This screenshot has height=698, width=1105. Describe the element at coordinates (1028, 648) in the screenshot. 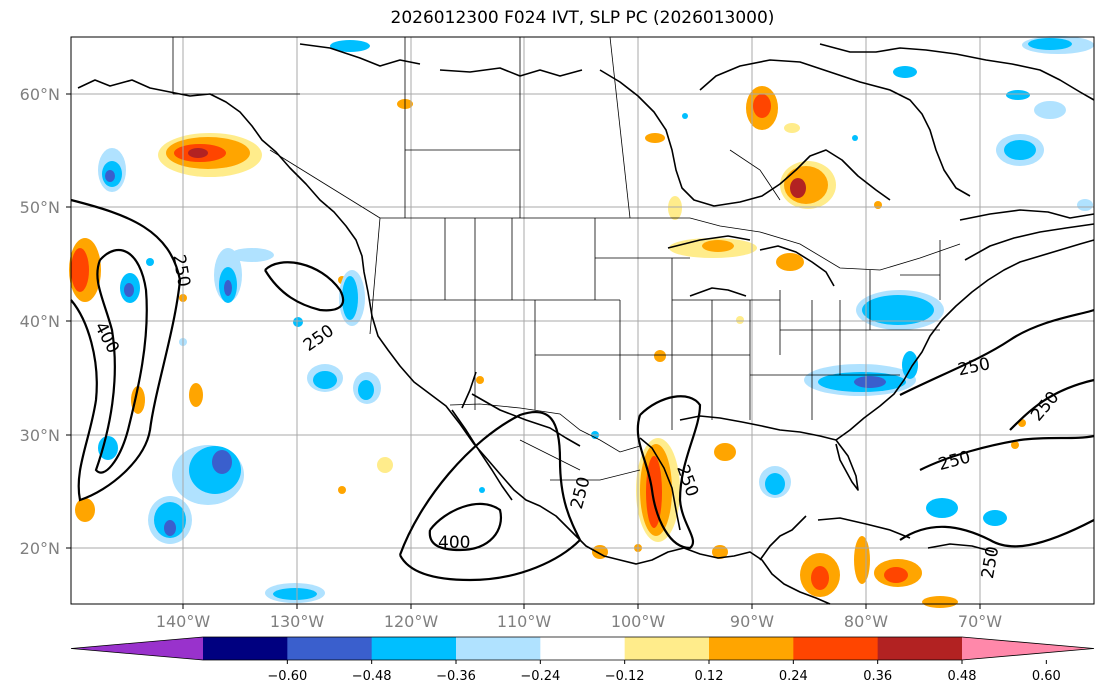

I see `colorbar-extend-high` at that location.